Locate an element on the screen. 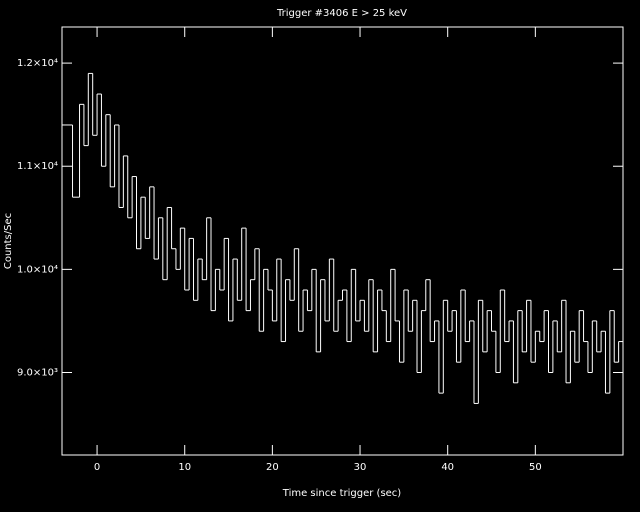  y-tick-label: 1.1×10⁴ is located at coordinates (37, 166).